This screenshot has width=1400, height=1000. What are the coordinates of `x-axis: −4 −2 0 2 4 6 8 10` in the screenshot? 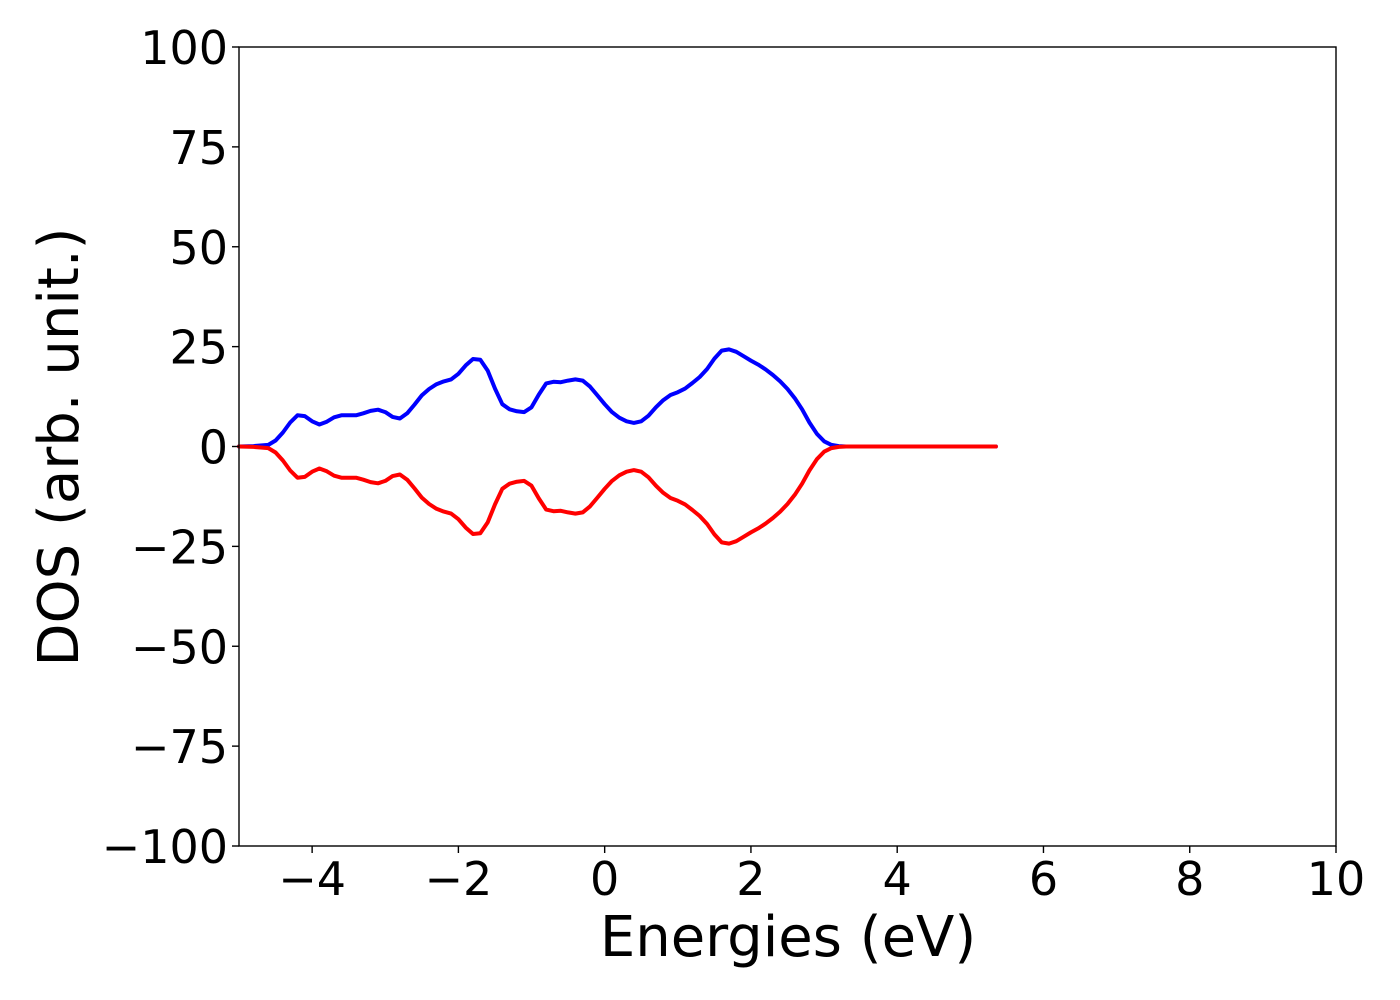 It's located at (821, 876).